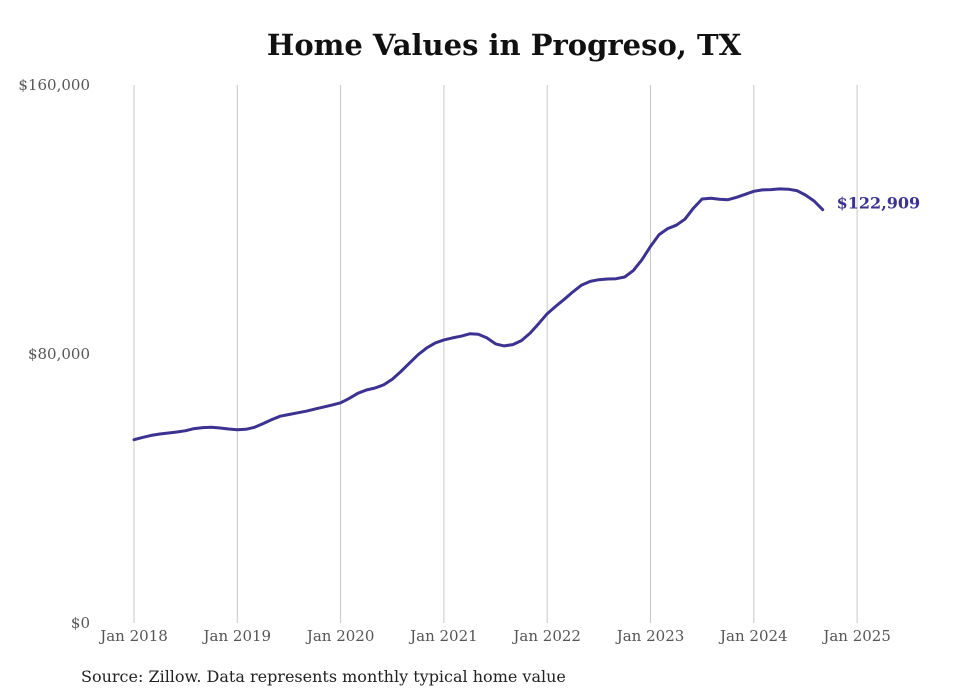 Image resolution: width=980 pixels, height=699 pixels. What do you see at coordinates (59, 354) in the screenshot?
I see `y-tick-label: $80,000` at bounding box center [59, 354].